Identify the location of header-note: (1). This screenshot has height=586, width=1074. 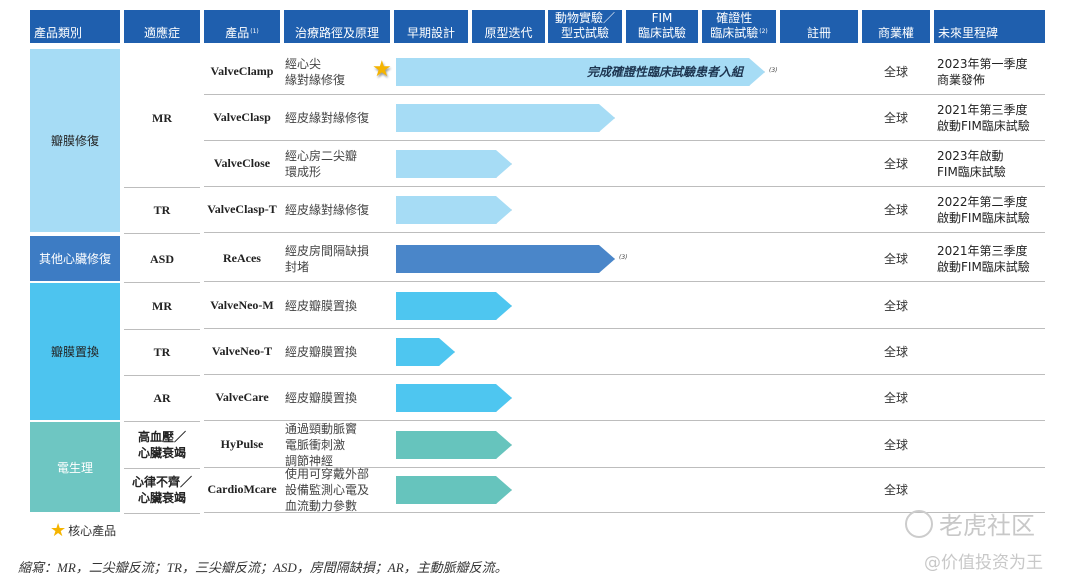
(254, 31).